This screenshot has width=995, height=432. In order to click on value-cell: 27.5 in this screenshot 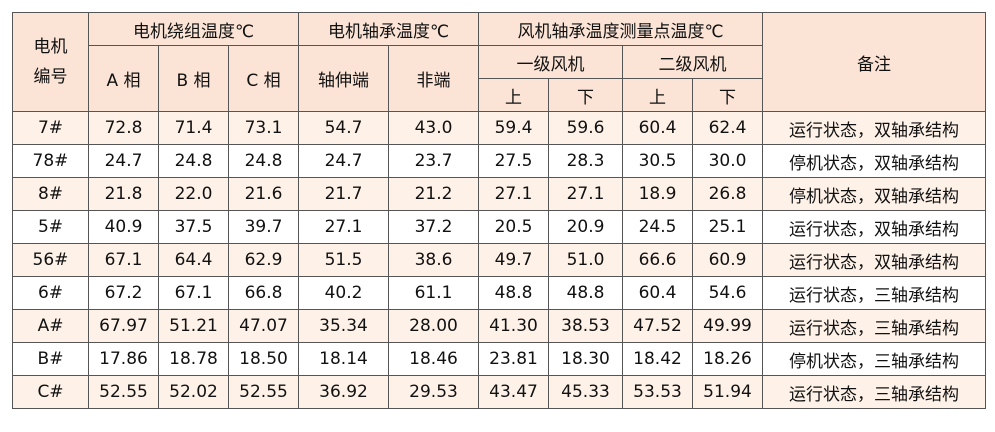, I will do `click(513, 161)`.